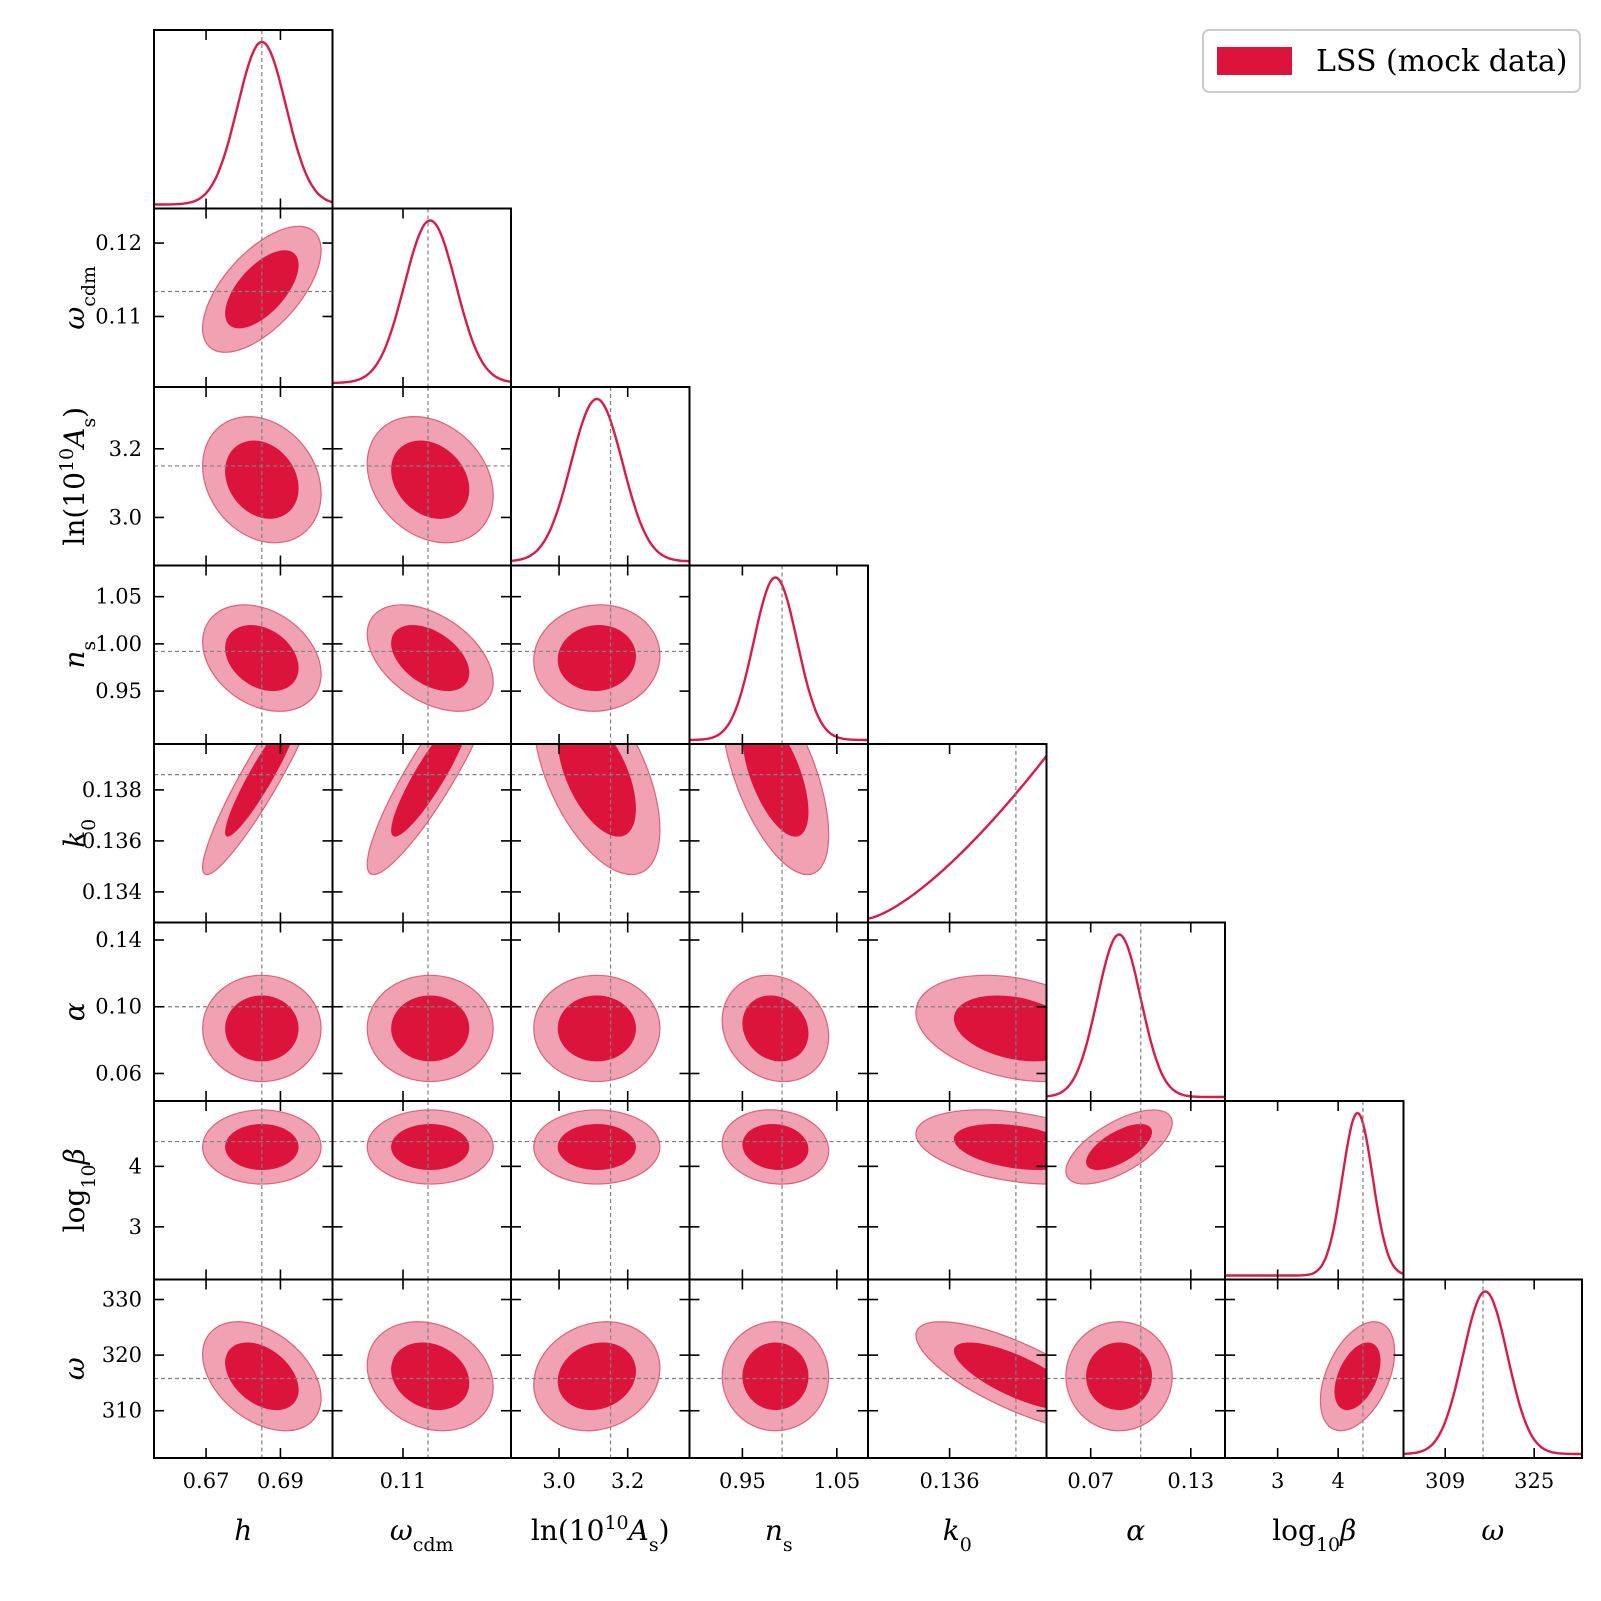 The width and height of the screenshot is (1601, 1601). I want to click on y-axis-label-alpha: α, so click(74, 1011).